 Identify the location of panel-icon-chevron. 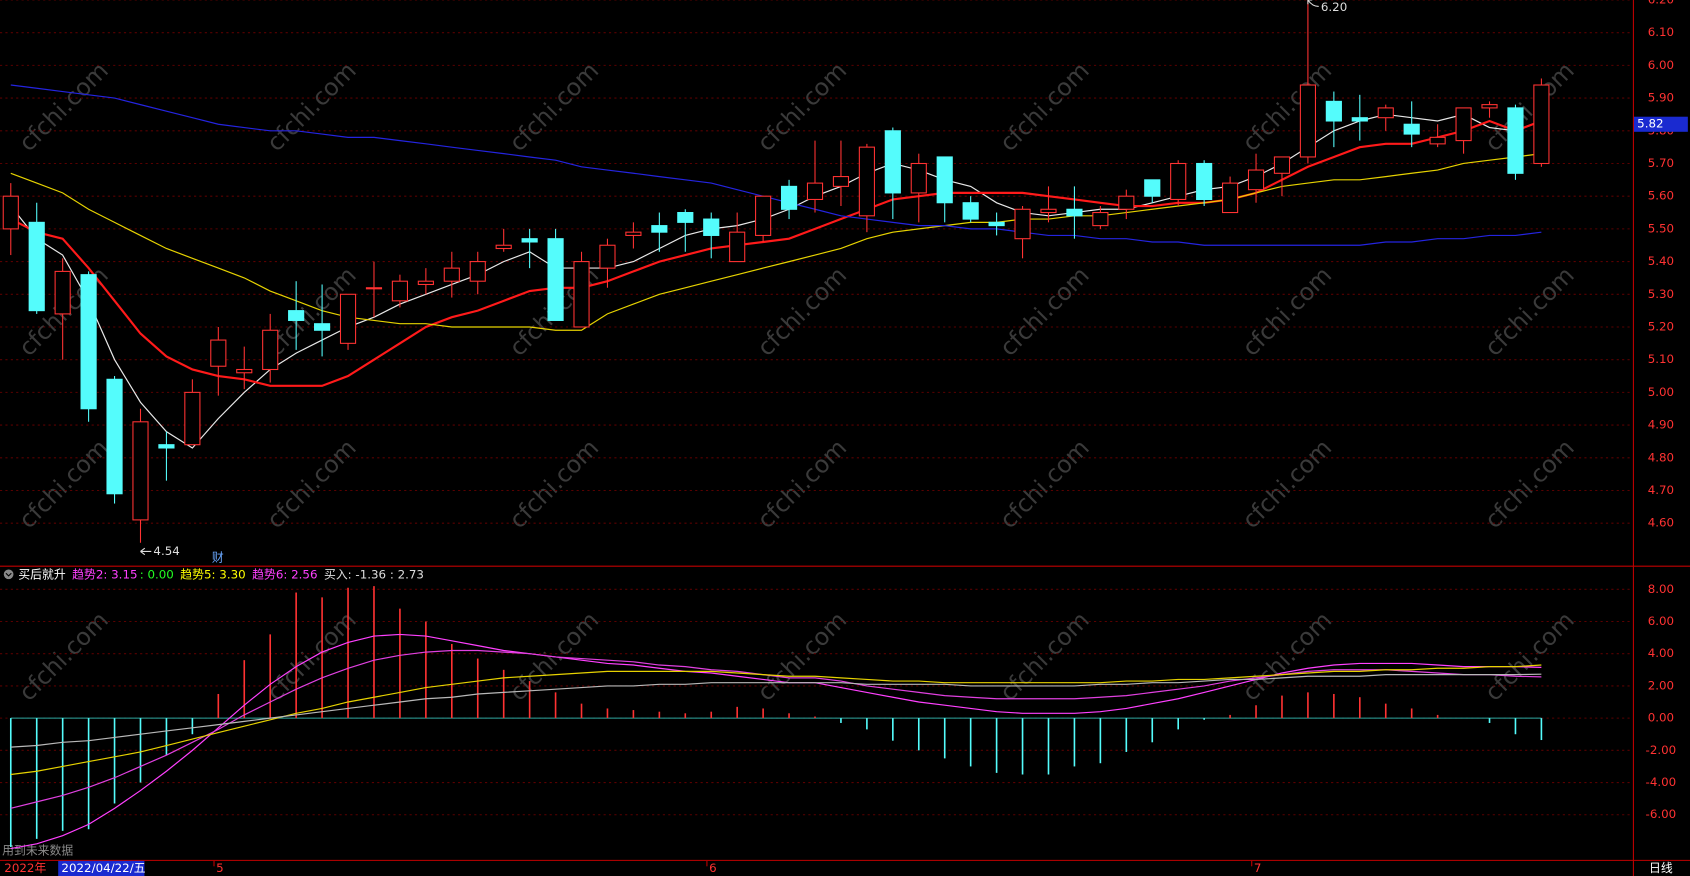
(8, 574).